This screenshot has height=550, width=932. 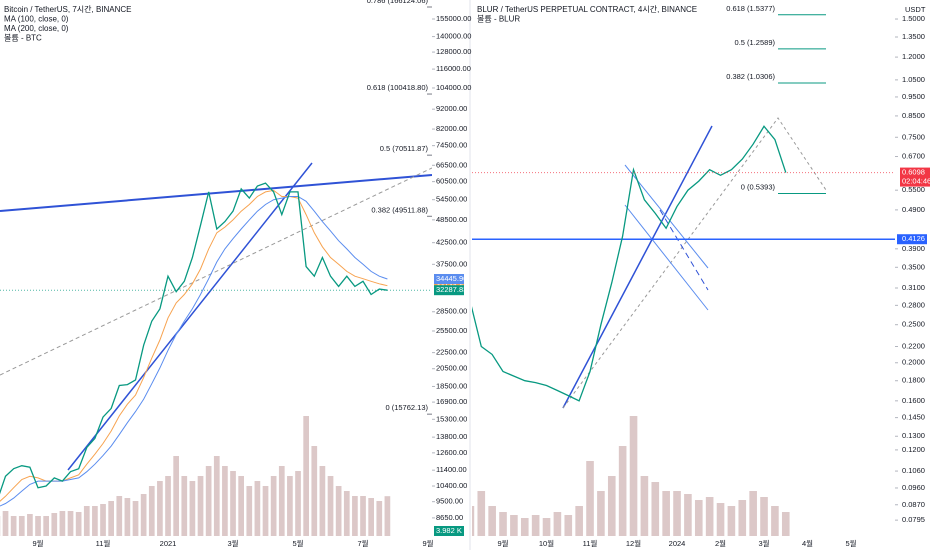 What do you see at coordinates (362, 543) in the screenshot?
I see `x-tick-label: 7월` at bounding box center [362, 543].